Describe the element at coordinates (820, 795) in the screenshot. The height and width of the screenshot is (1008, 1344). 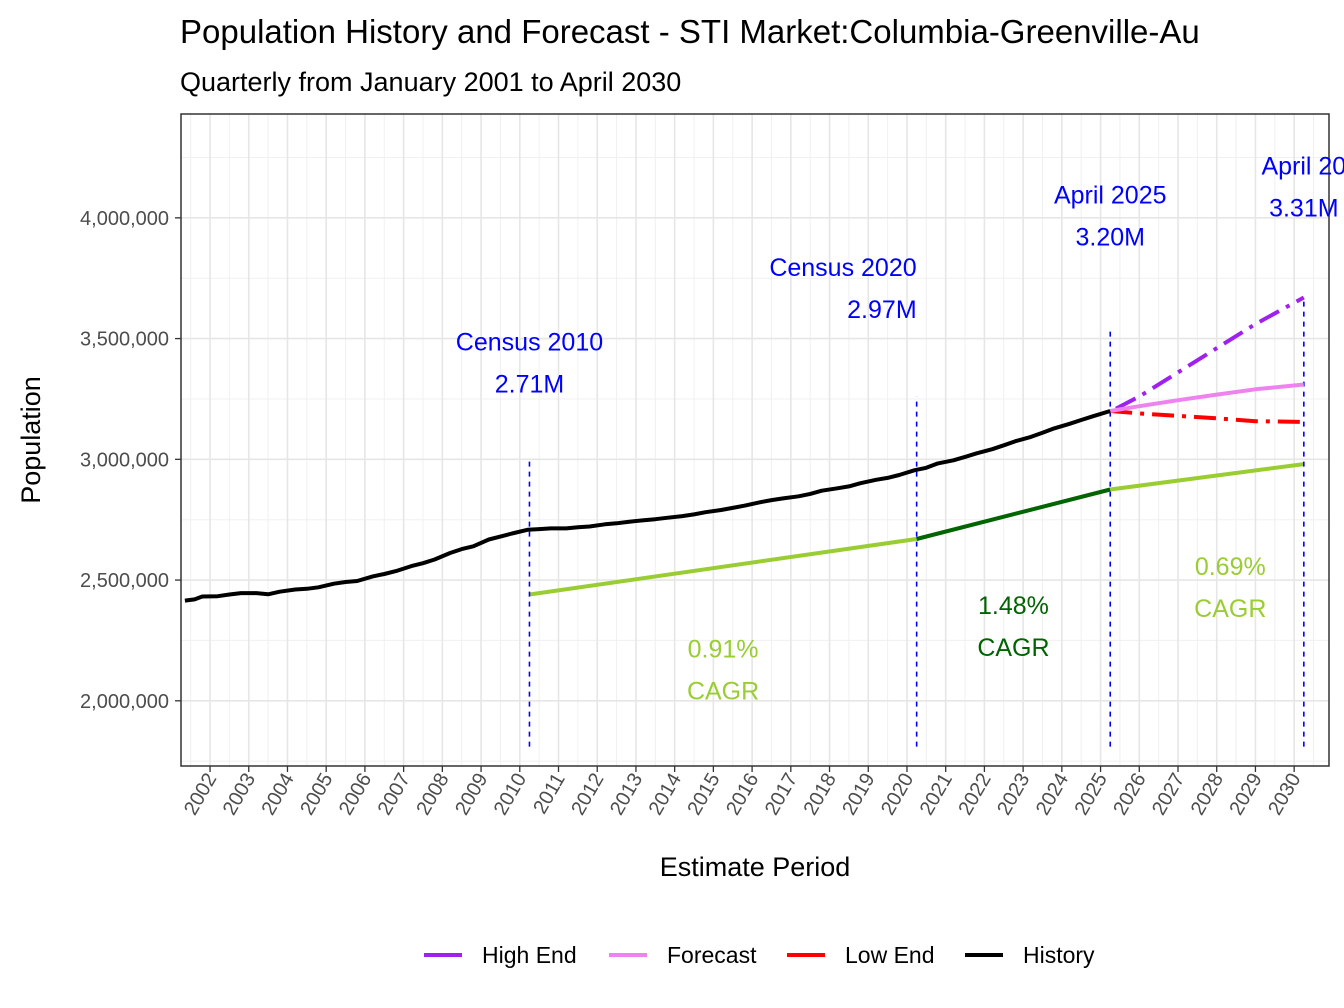
I see `x-tick-label: 2018` at that location.